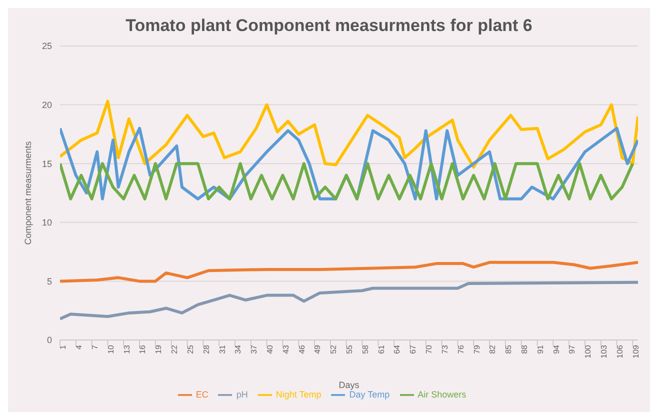 The image size is (658, 420). Describe the element at coordinates (269, 349) in the screenshot. I see `x-tick-label: 40` at that location.